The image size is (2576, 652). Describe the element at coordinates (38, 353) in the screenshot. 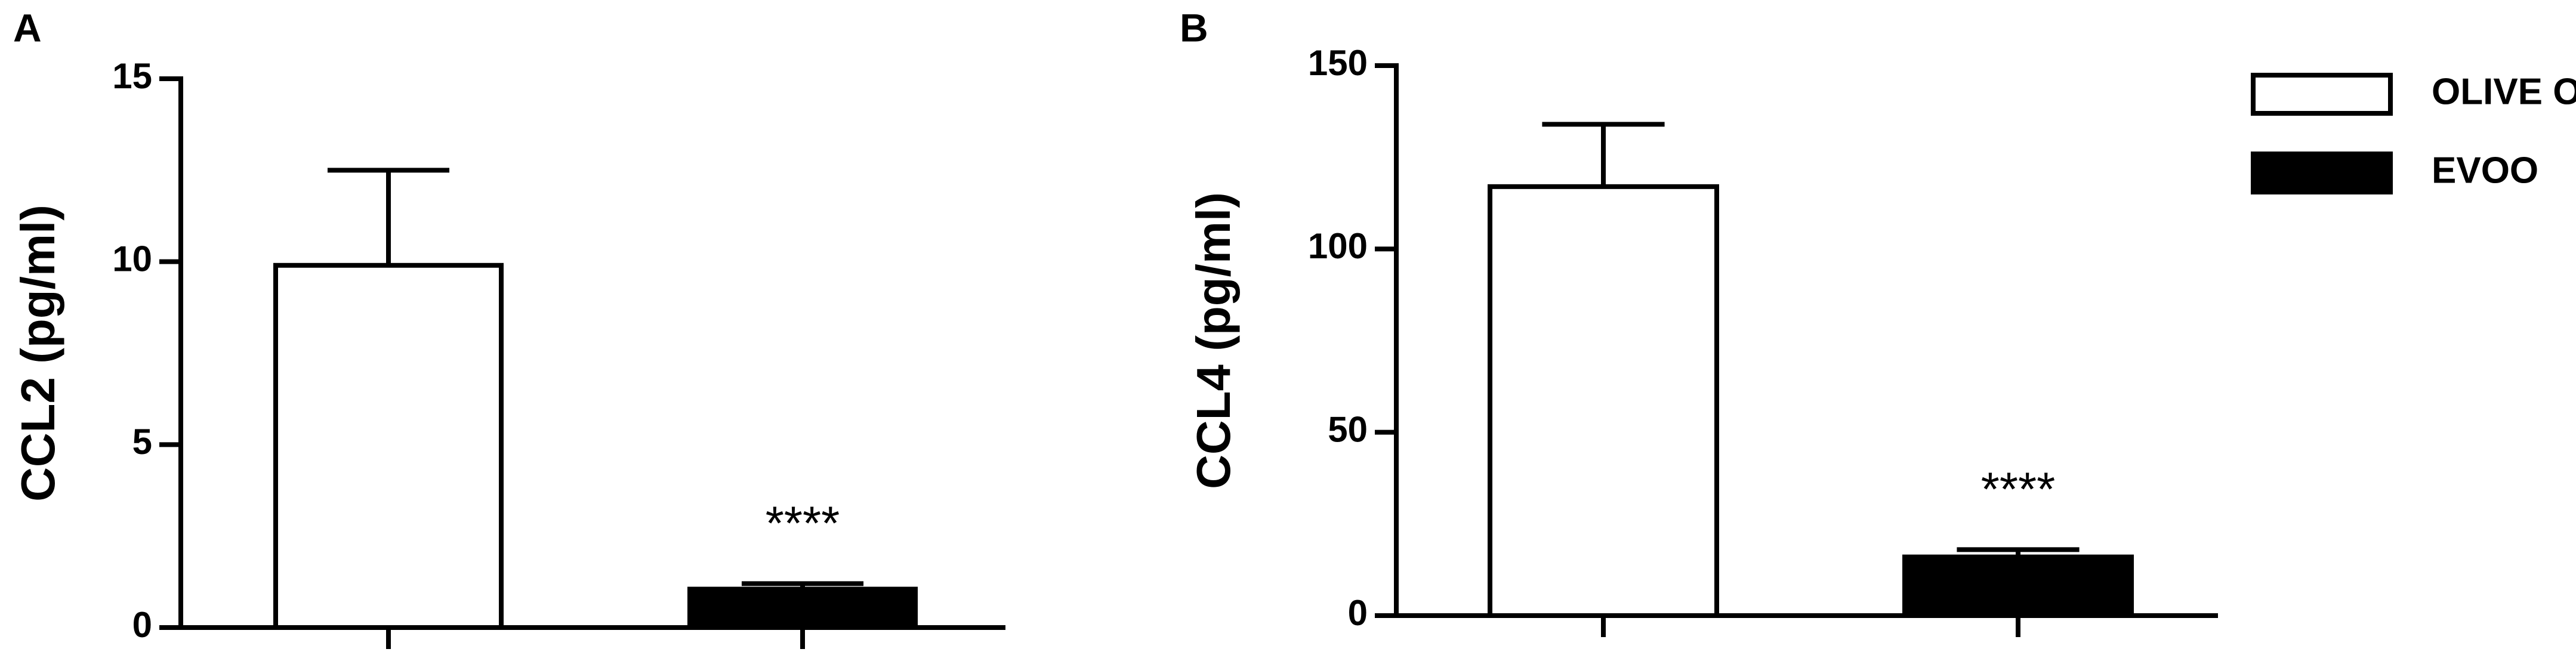

I see `y-axis-title: CCL2 (pg/ml)` at that location.